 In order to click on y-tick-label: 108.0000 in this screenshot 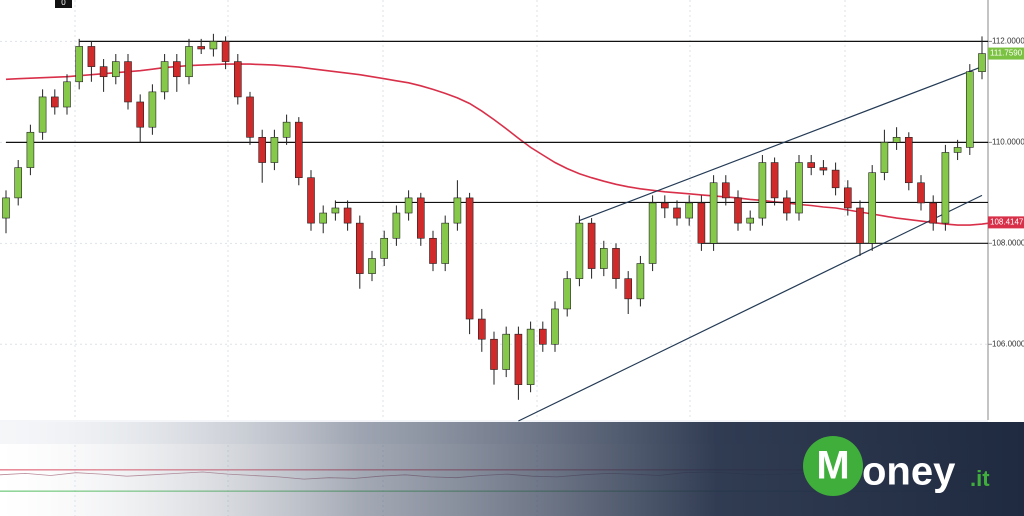, I will do `click(1008, 242)`.